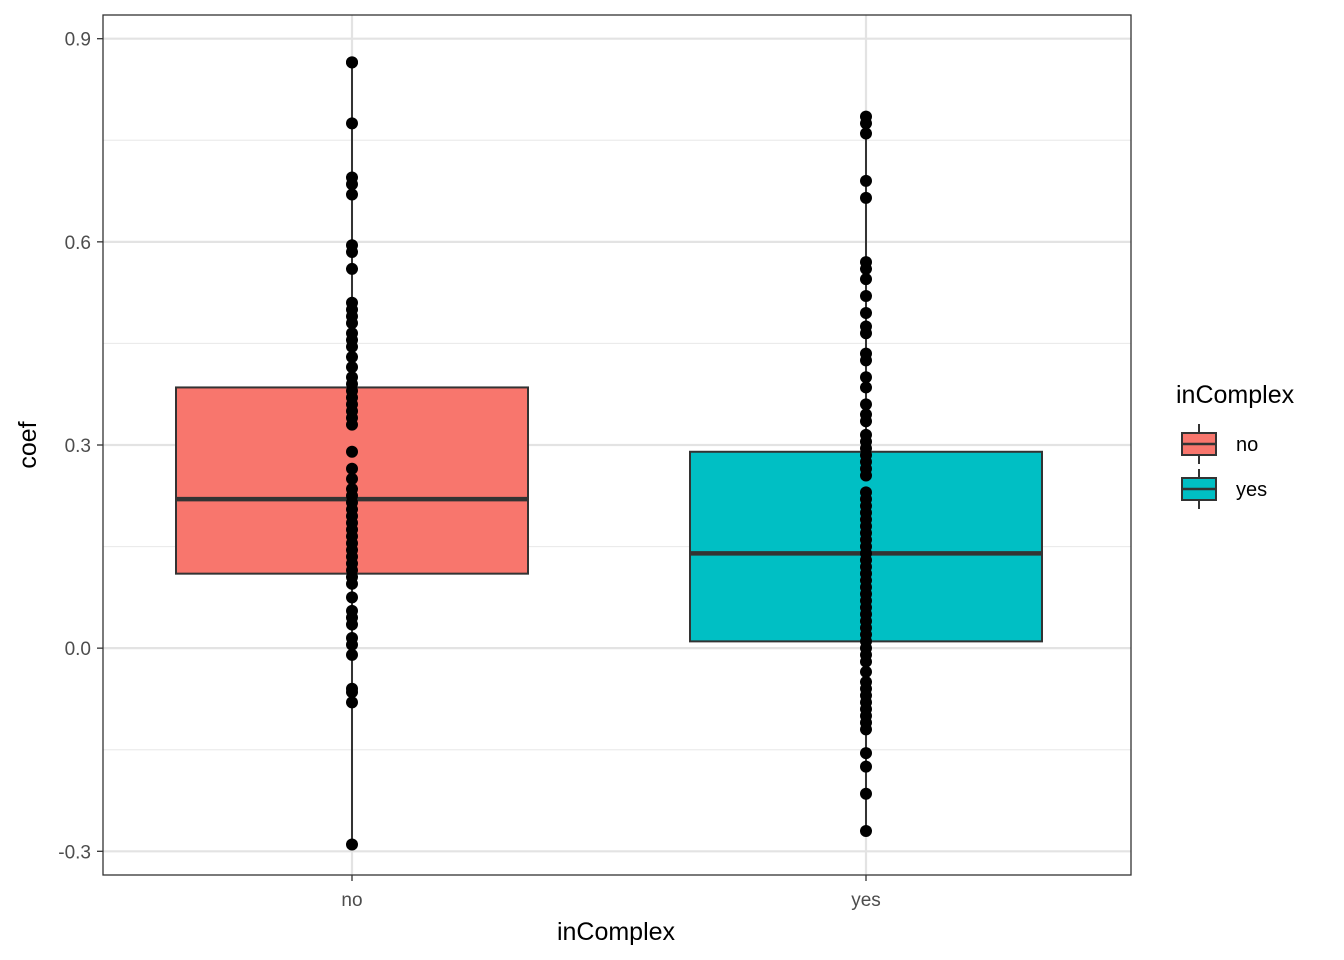 This screenshot has width=1344, height=960. Describe the element at coordinates (351, 900) in the screenshot. I see `x-tick-label: no` at that location.